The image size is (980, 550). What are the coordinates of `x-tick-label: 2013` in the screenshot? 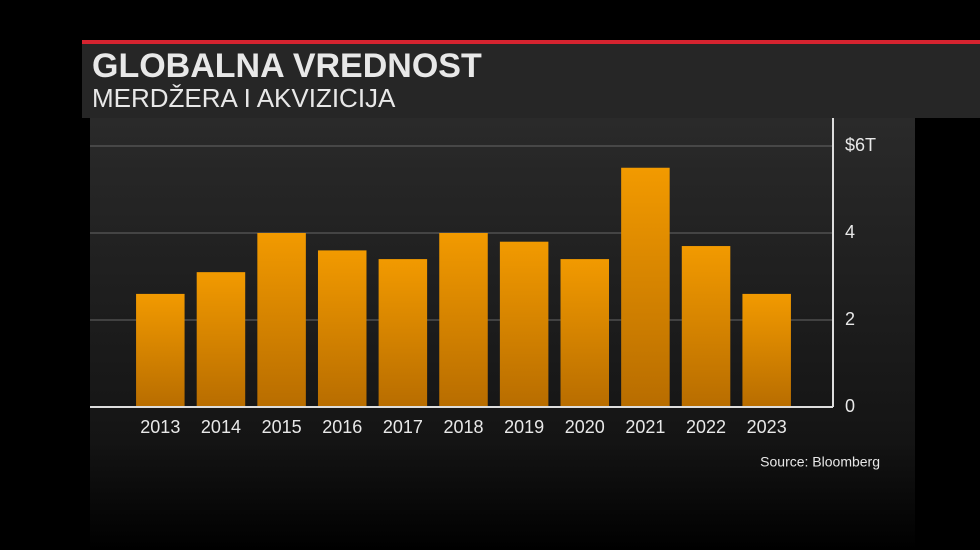 It's located at (160, 427).